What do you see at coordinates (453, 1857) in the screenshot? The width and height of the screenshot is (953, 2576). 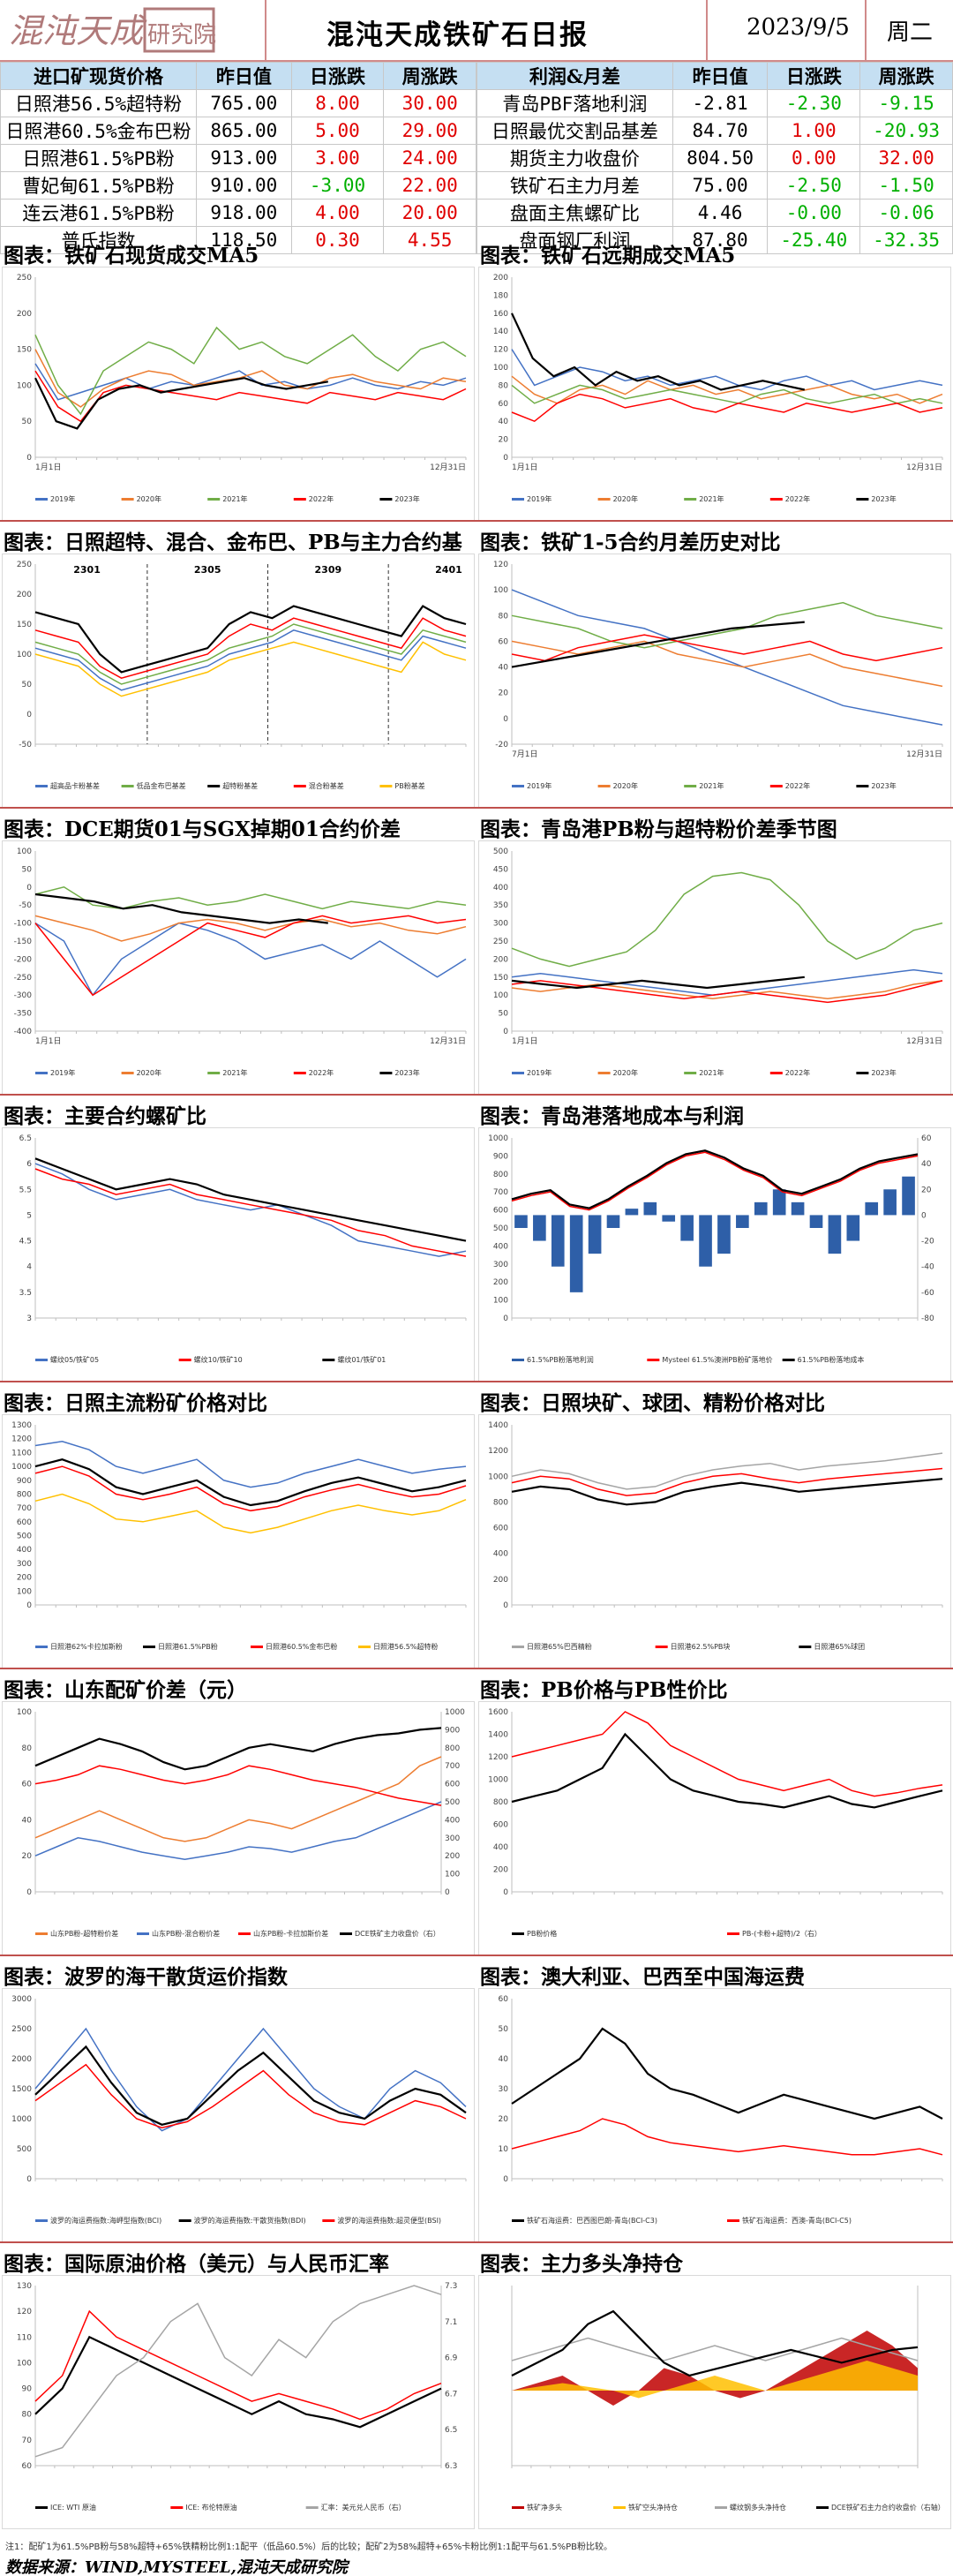 I see `y2-tick-label: 200` at bounding box center [453, 1857].